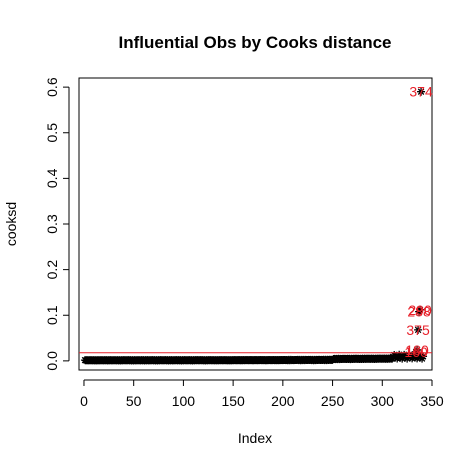  I want to click on influential-label: 374, so click(421, 92).